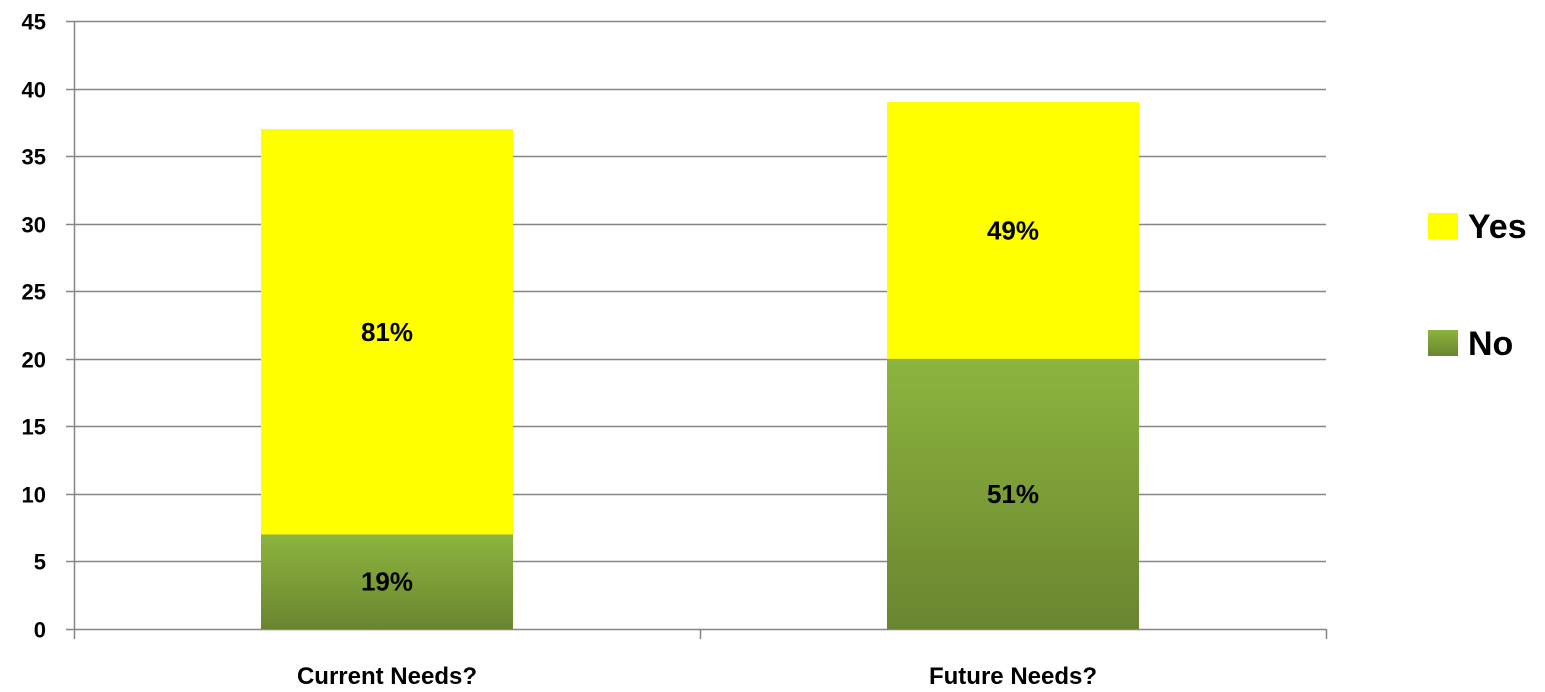  What do you see at coordinates (34, 90) in the screenshot?
I see `y-tick-label: 40` at bounding box center [34, 90].